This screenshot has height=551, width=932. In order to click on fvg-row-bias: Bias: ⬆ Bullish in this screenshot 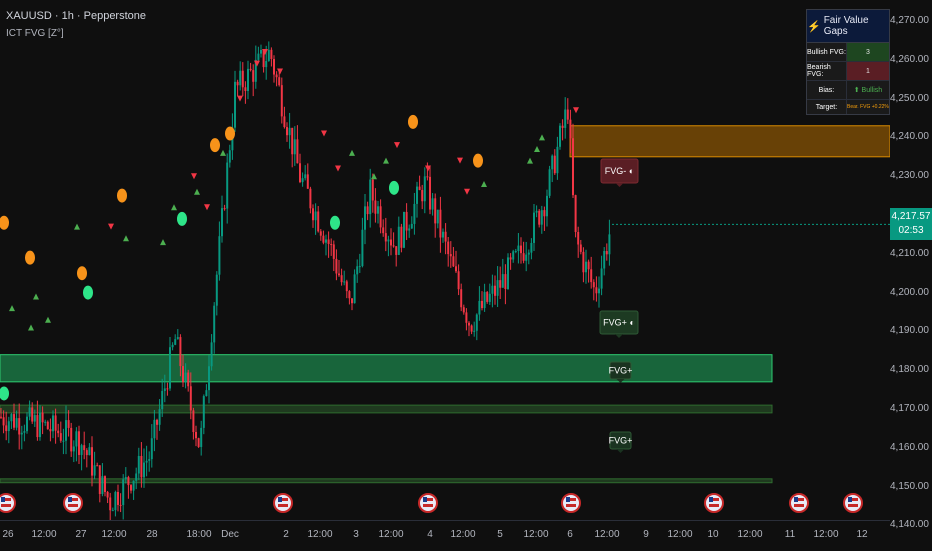, I will do `click(848, 90)`.